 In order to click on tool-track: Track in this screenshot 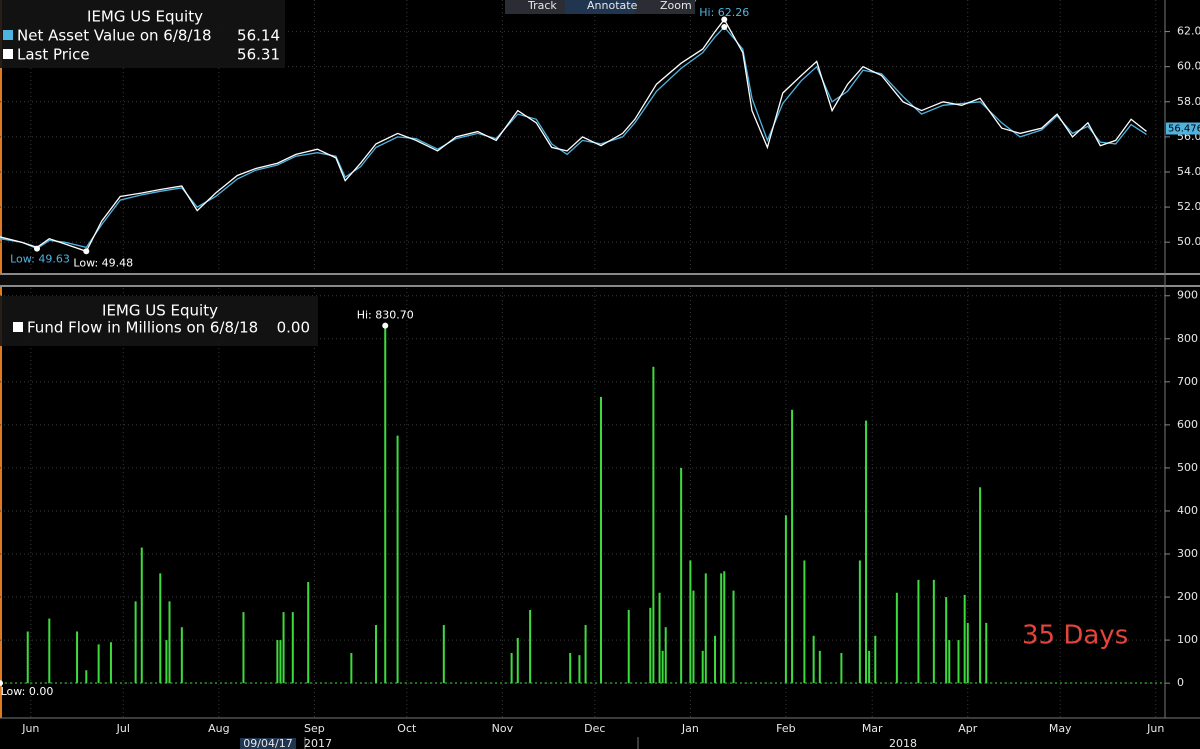, I will do `click(542, 6)`.